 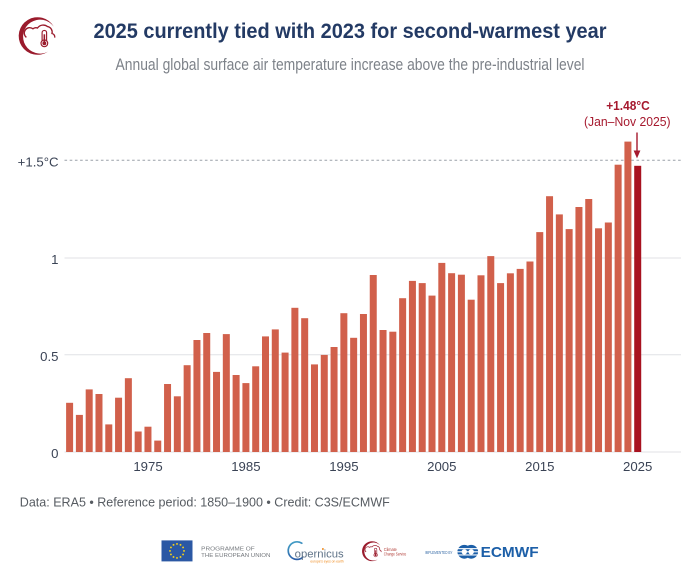 I want to click on svg-text: (Jan–Nov 2025), so click(x=627, y=121).